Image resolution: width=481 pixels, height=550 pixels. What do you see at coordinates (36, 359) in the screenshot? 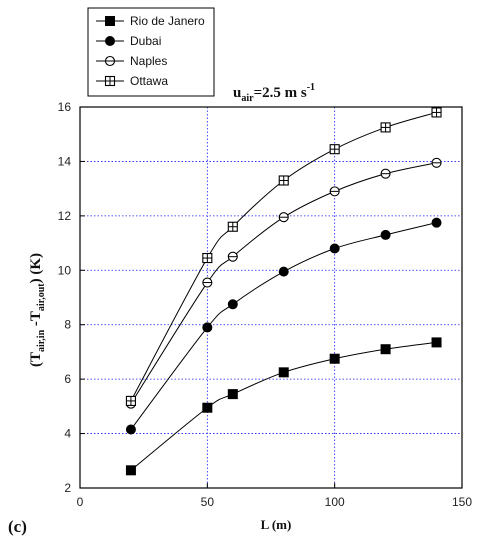
I see `y-label-open: (T` at bounding box center [36, 359].